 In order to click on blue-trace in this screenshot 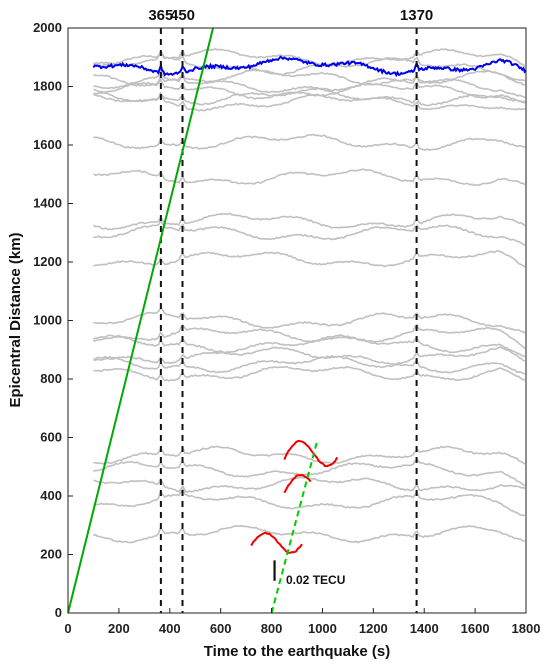, I will do `click(309, 66)`.